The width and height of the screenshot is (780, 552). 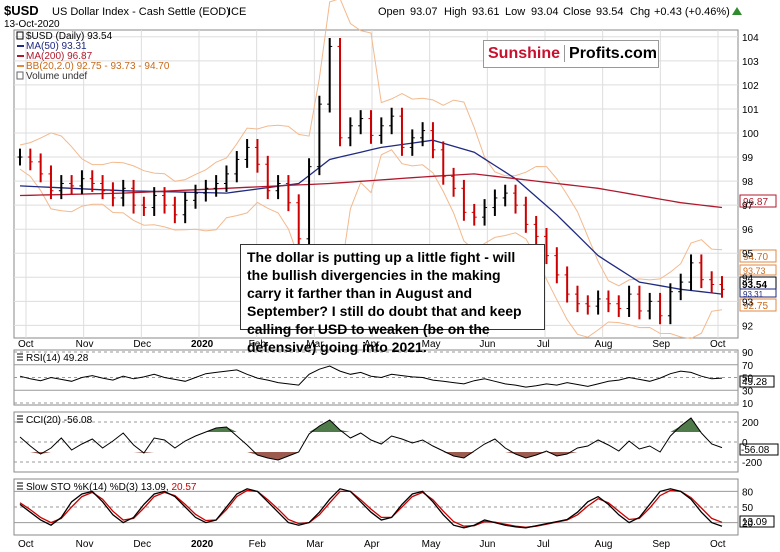 What do you see at coordinates (750, 86) in the screenshot?
I see `price-tick-label: 102` at bounding box center [750, 86].